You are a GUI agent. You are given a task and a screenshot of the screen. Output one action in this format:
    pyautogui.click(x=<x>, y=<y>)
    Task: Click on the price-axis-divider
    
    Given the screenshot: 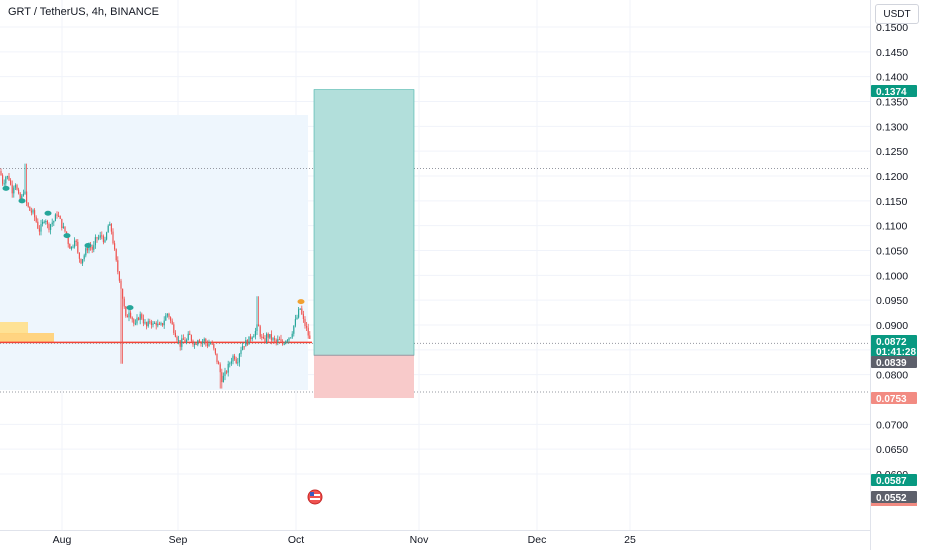 What is the action you would take?
    pyautogui.click(x=870, y=275)
    